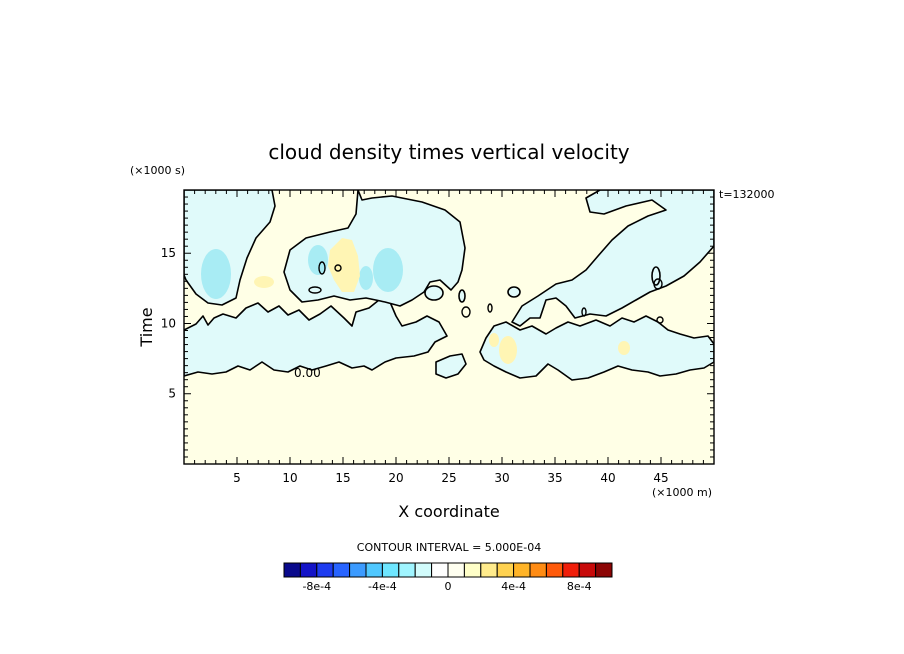 The height and width of the screenshot is (654, 904). What do you see at coordinates (579, 586) in the screenshot?
I see `colorbar-label: 8e-4` at bounding box center [579, 586].